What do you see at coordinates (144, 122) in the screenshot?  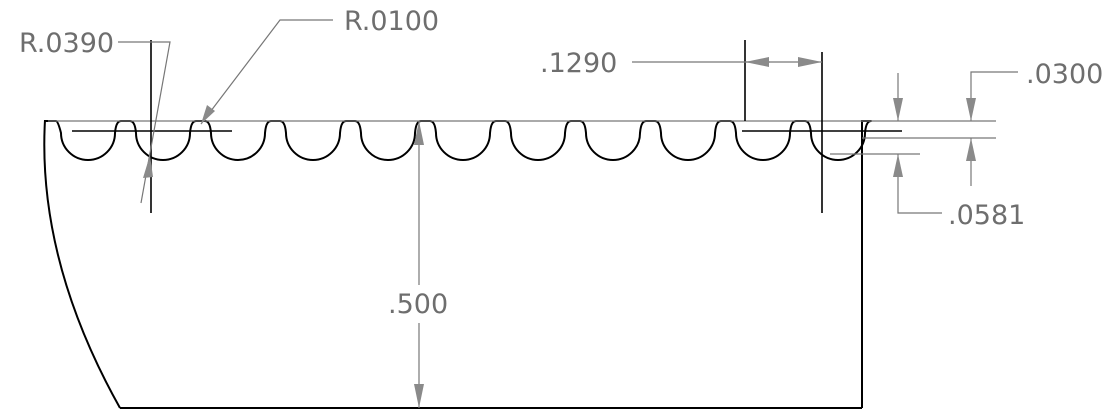 I see `r0390-leader` at bounding box center [144, 122].